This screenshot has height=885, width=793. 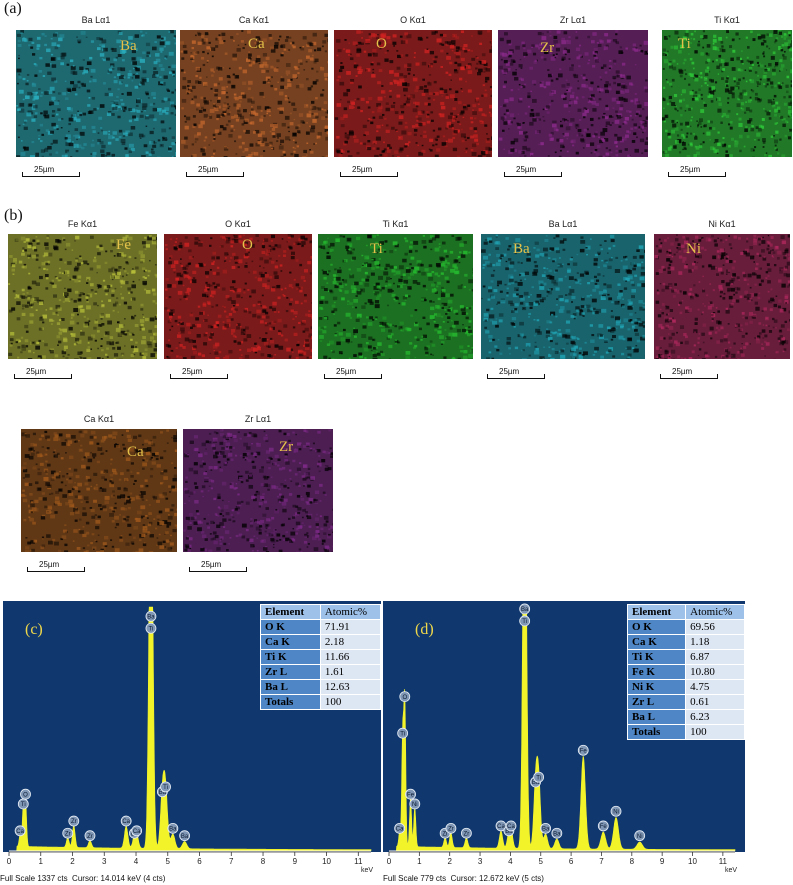 I want to click on peak-label: Ca, so click(x=20, y=831).